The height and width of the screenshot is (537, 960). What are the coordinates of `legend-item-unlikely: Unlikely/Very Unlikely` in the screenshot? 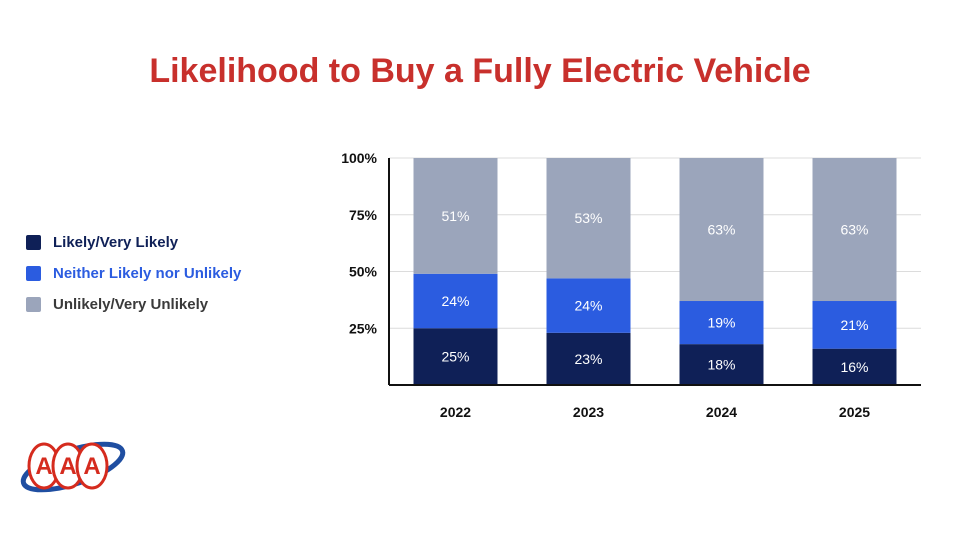 It's located at (133, 304).